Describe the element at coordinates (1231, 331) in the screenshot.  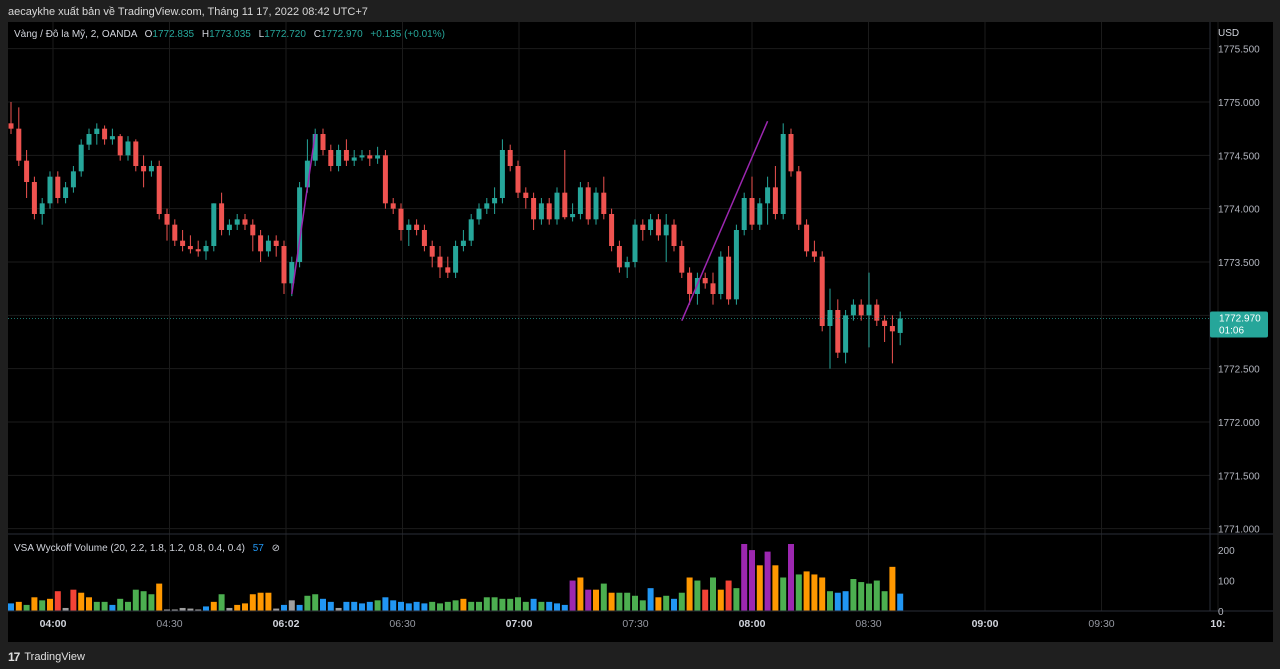
I see `bar-countdown: 01:06` at that location.